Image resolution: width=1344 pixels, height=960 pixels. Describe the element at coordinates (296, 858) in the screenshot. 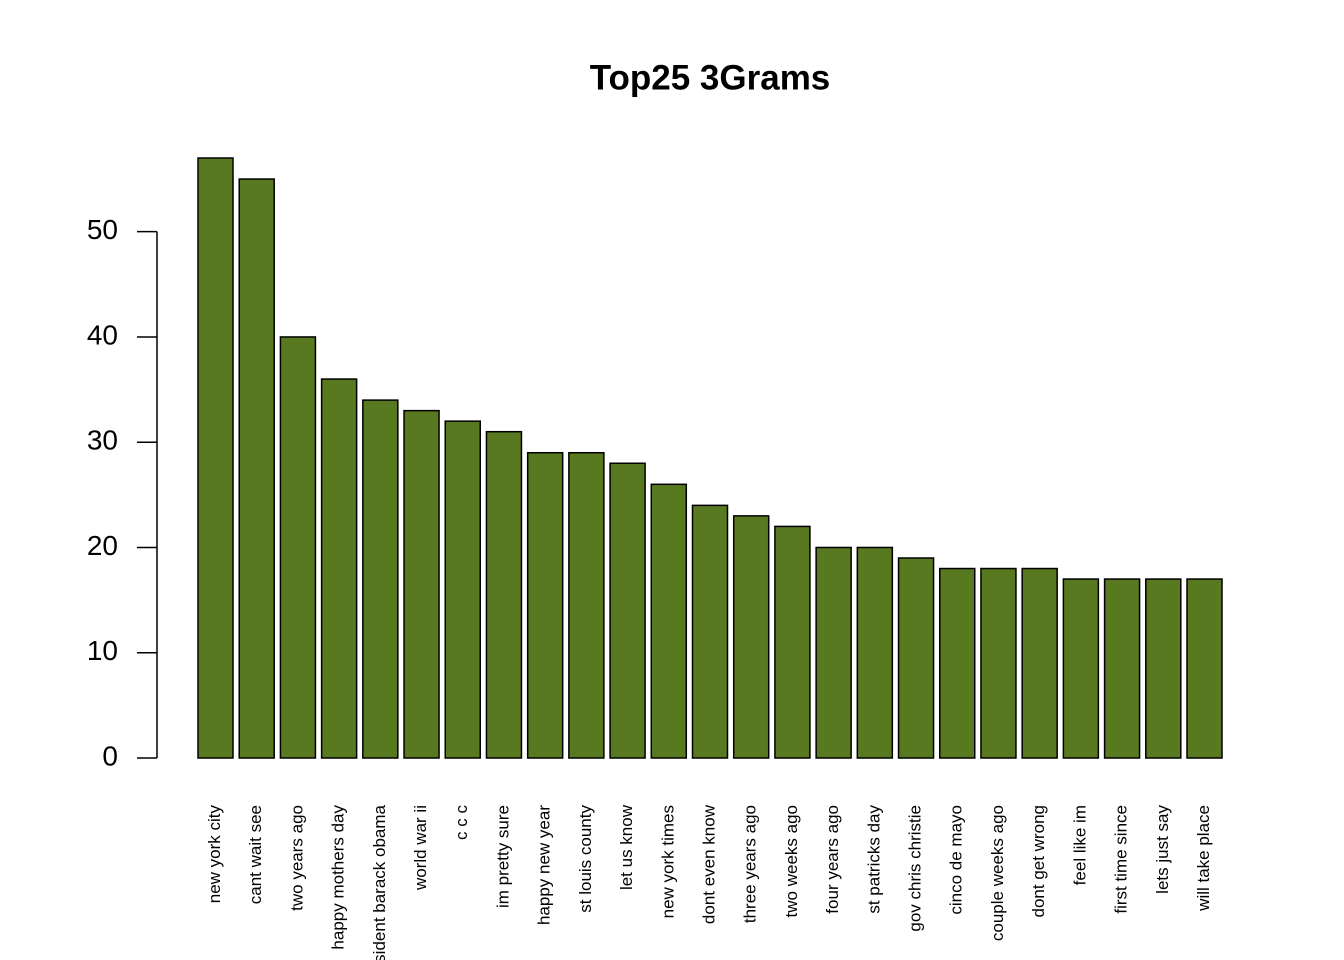

I see `x-tick-label: two years ago` at that location.